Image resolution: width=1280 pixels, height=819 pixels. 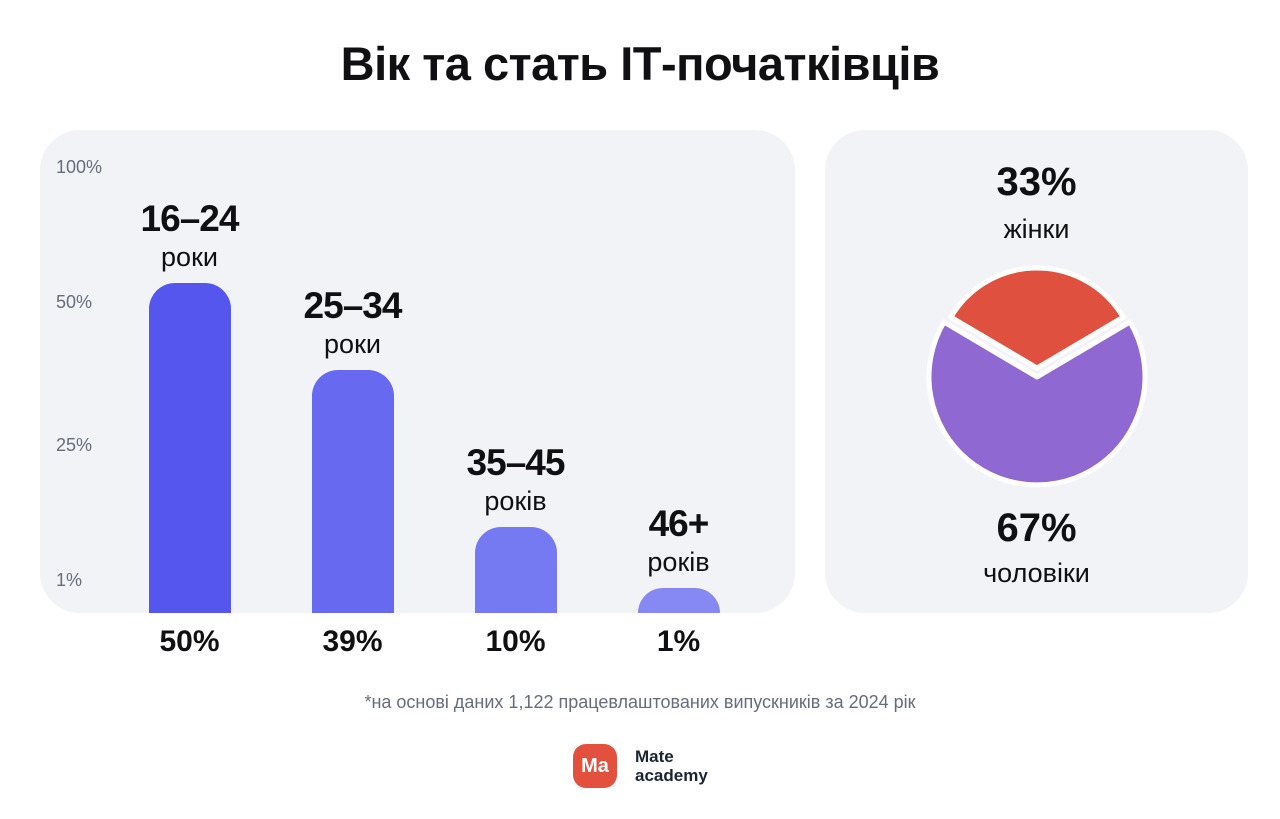 I want to click on bar-values-row: 50% 39% 10% 1%, so click(x=451, y=642).